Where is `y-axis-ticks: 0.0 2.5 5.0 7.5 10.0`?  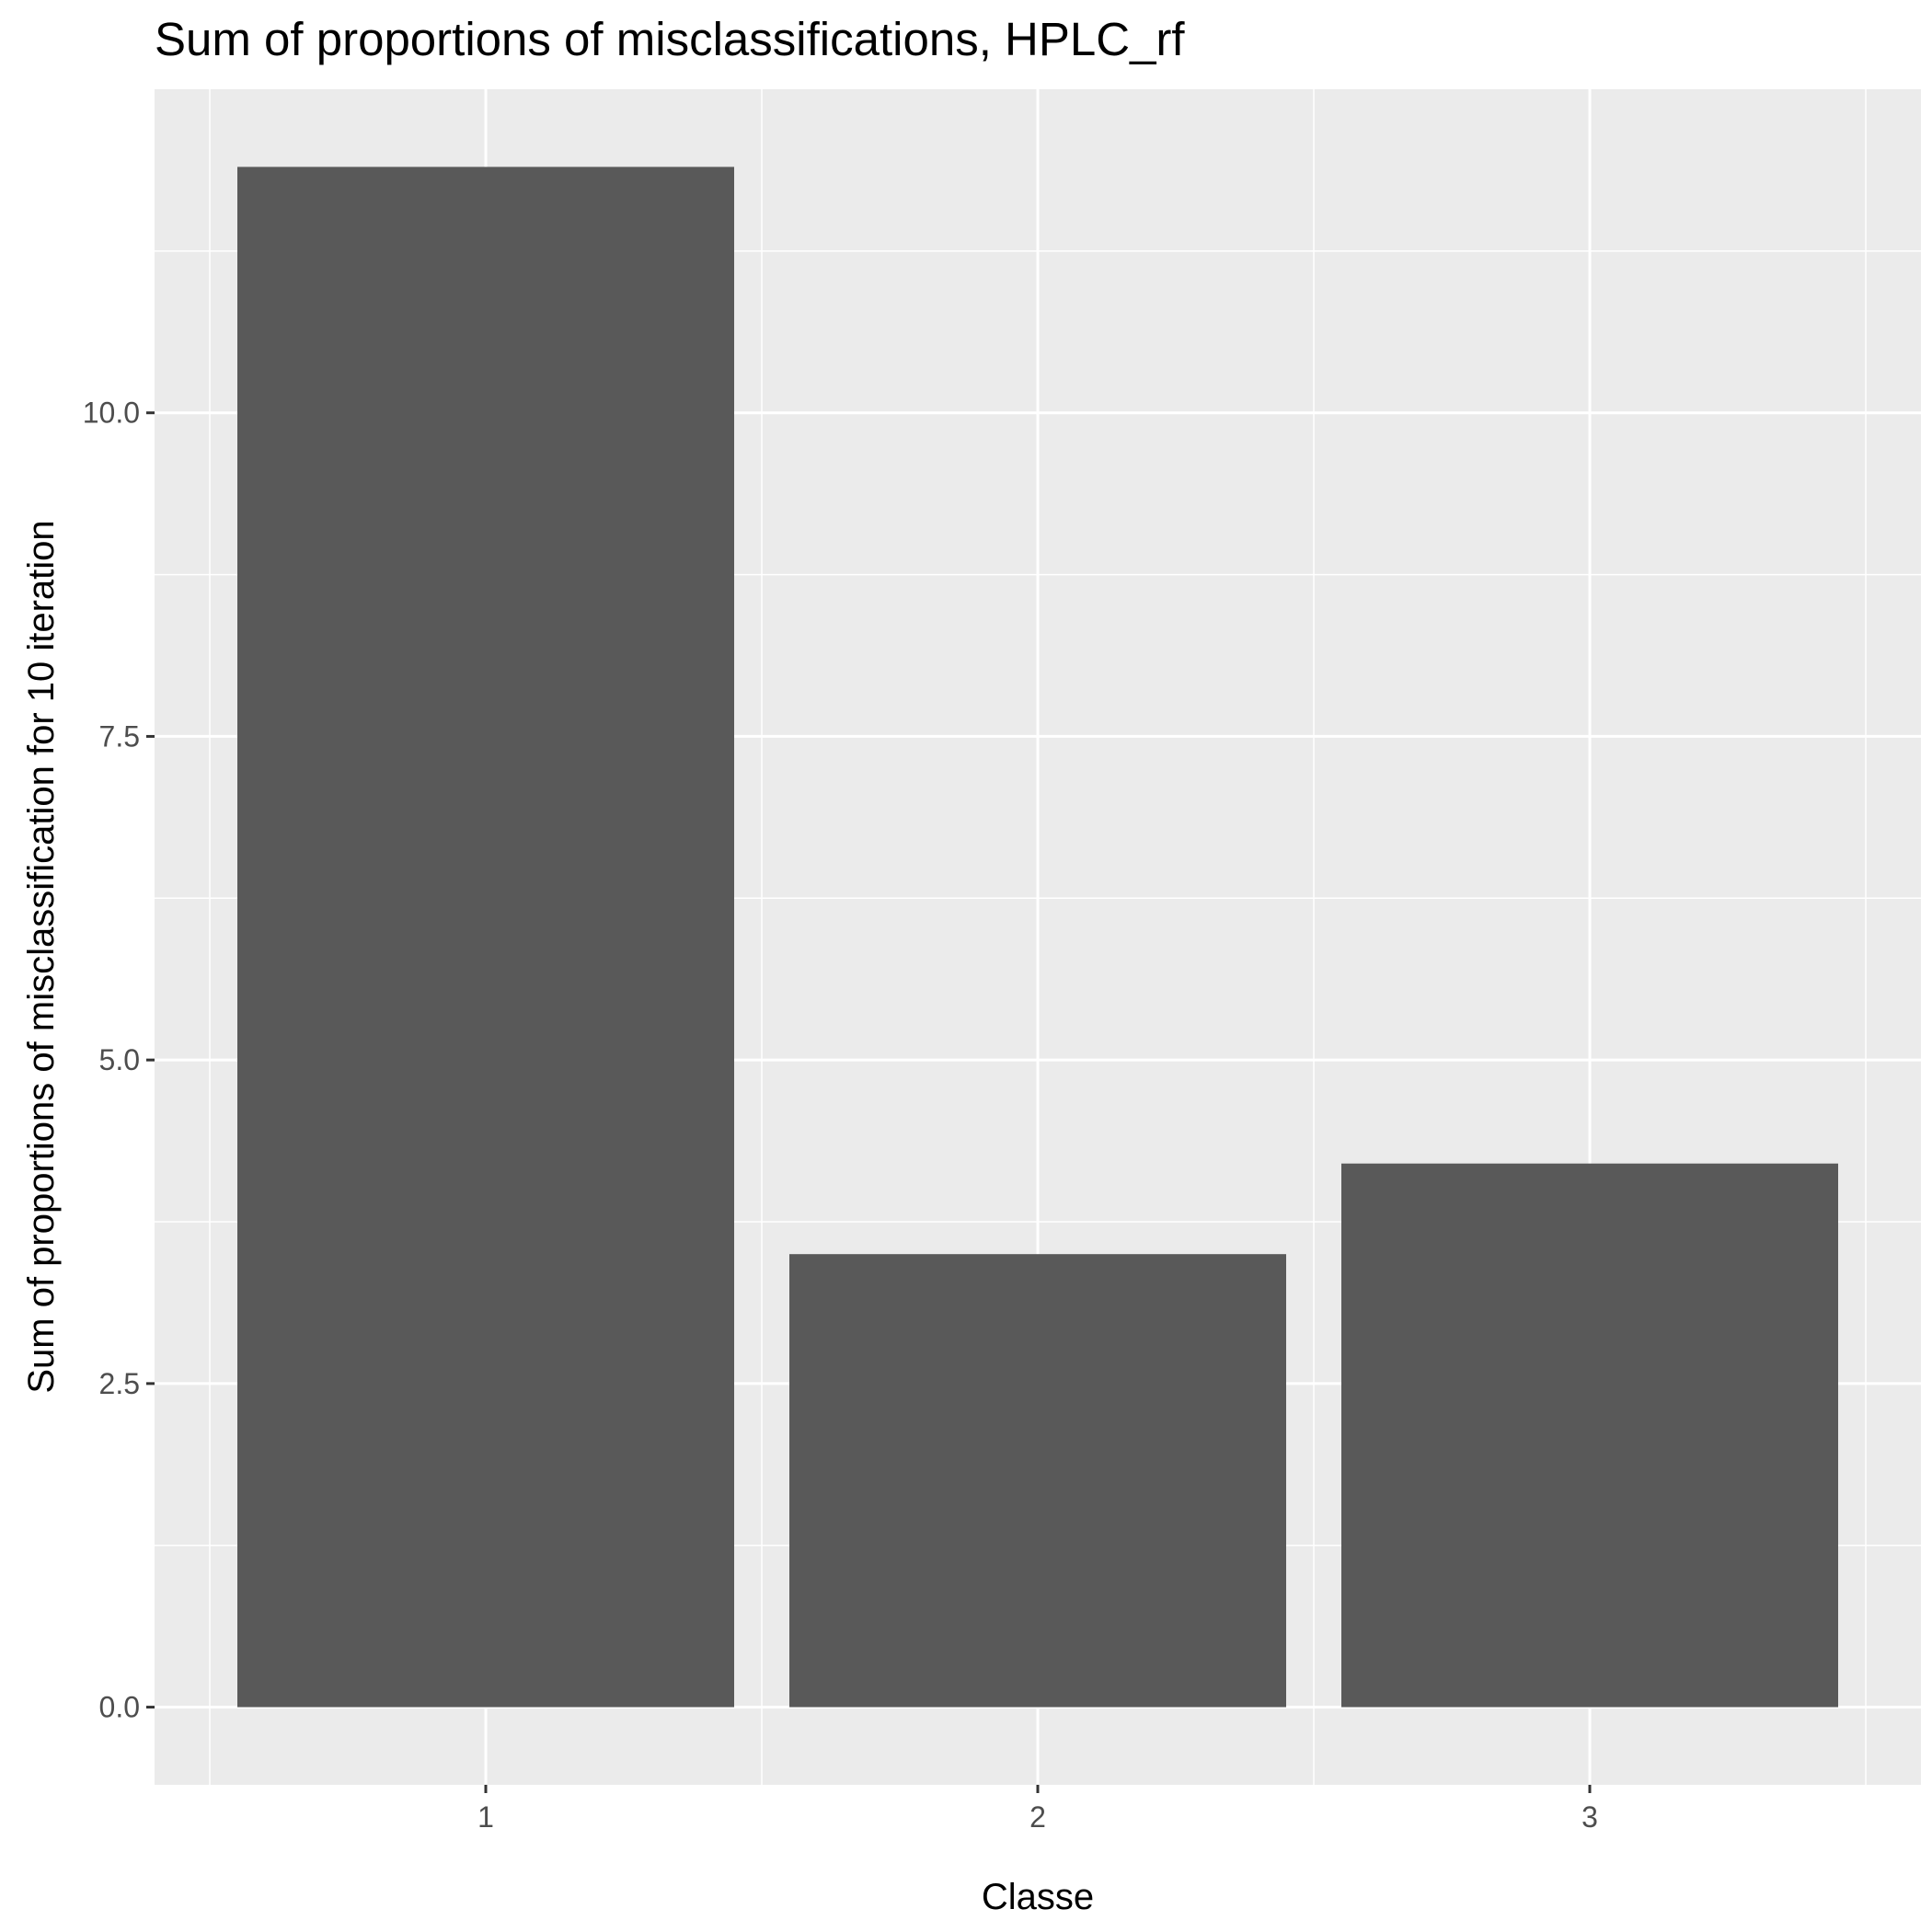
y-axis-ticks: 0.0 2.5 5.0 7.5 10.0 is located at coordinates (119, 1060).